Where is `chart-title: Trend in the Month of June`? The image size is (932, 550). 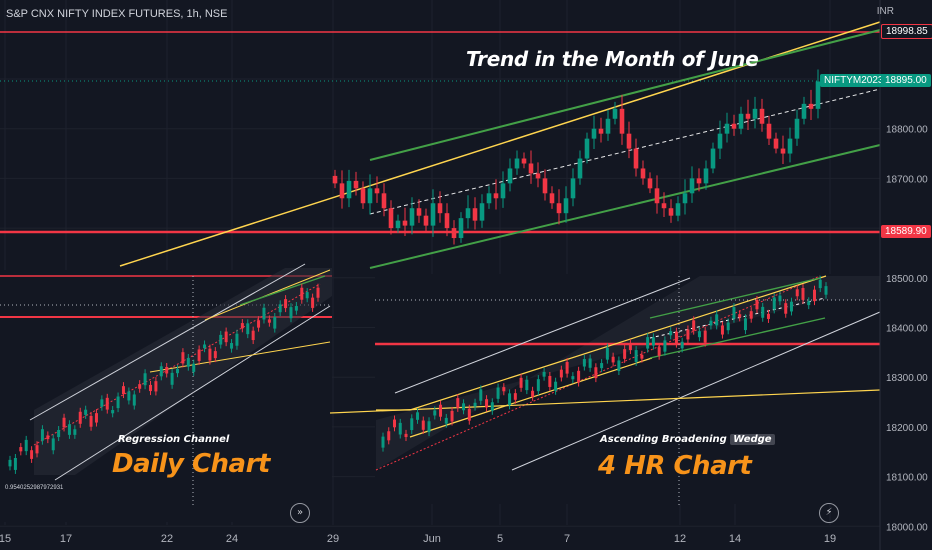 chart-title: Trend in the Month of June is located at coordinates (612, 59).